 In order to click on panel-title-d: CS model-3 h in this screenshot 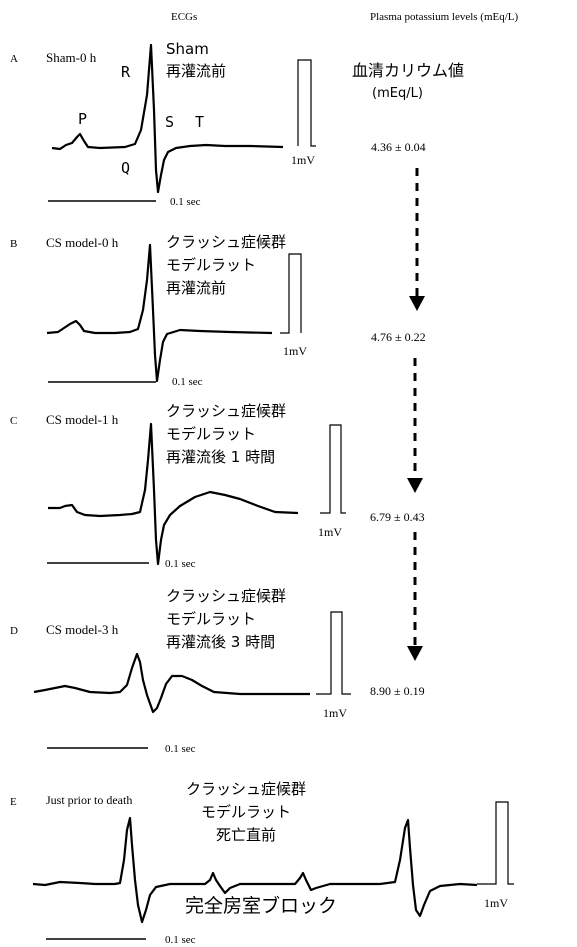, I will do `click(82, 629)`.